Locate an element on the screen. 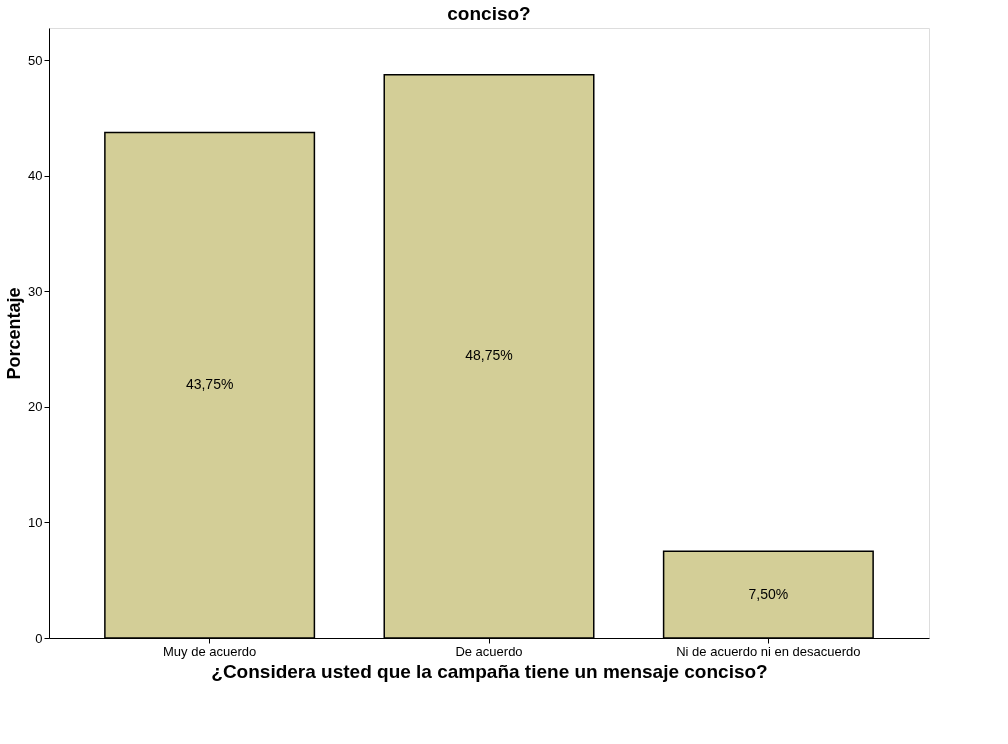 This screenshot has width=1008, height=744. data-label: 7,50% is located at coordinates (768, 593).